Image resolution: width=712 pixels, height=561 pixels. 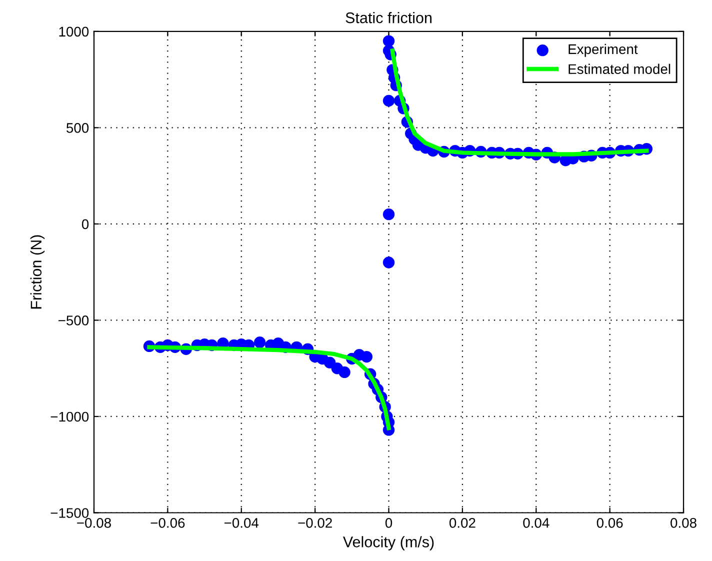 What do you see at coordinates (462, 523) in the screenshot?
I see `x-tick-label: 0.02` at bounding box center [462, 523].